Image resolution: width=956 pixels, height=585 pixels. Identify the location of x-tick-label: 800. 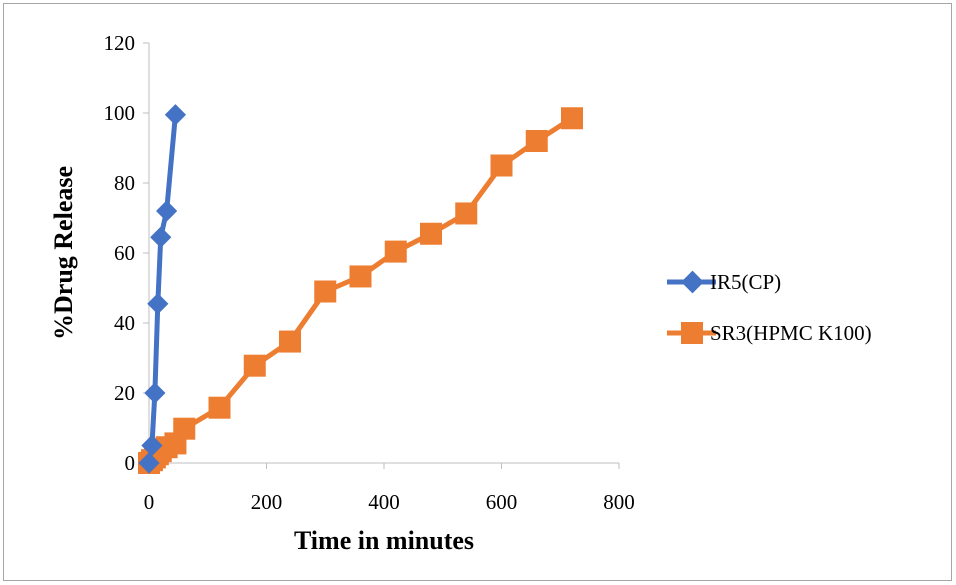
(619, 502).